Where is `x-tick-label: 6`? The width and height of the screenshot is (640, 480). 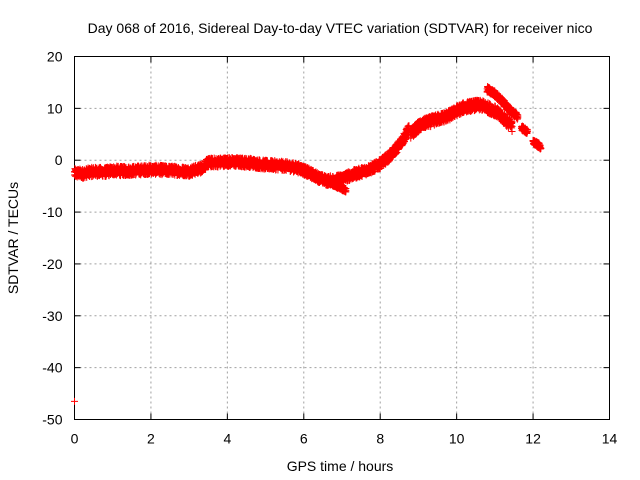
x-tick-label: 6 is located at coordinates (304, 439).